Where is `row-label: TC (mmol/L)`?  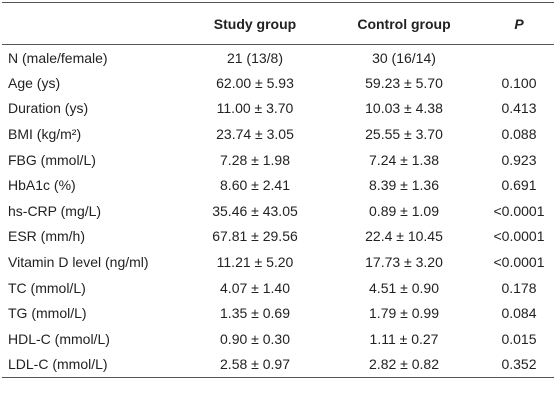
row-label: TC (mmol/L) is located at coordinates (47, 287).